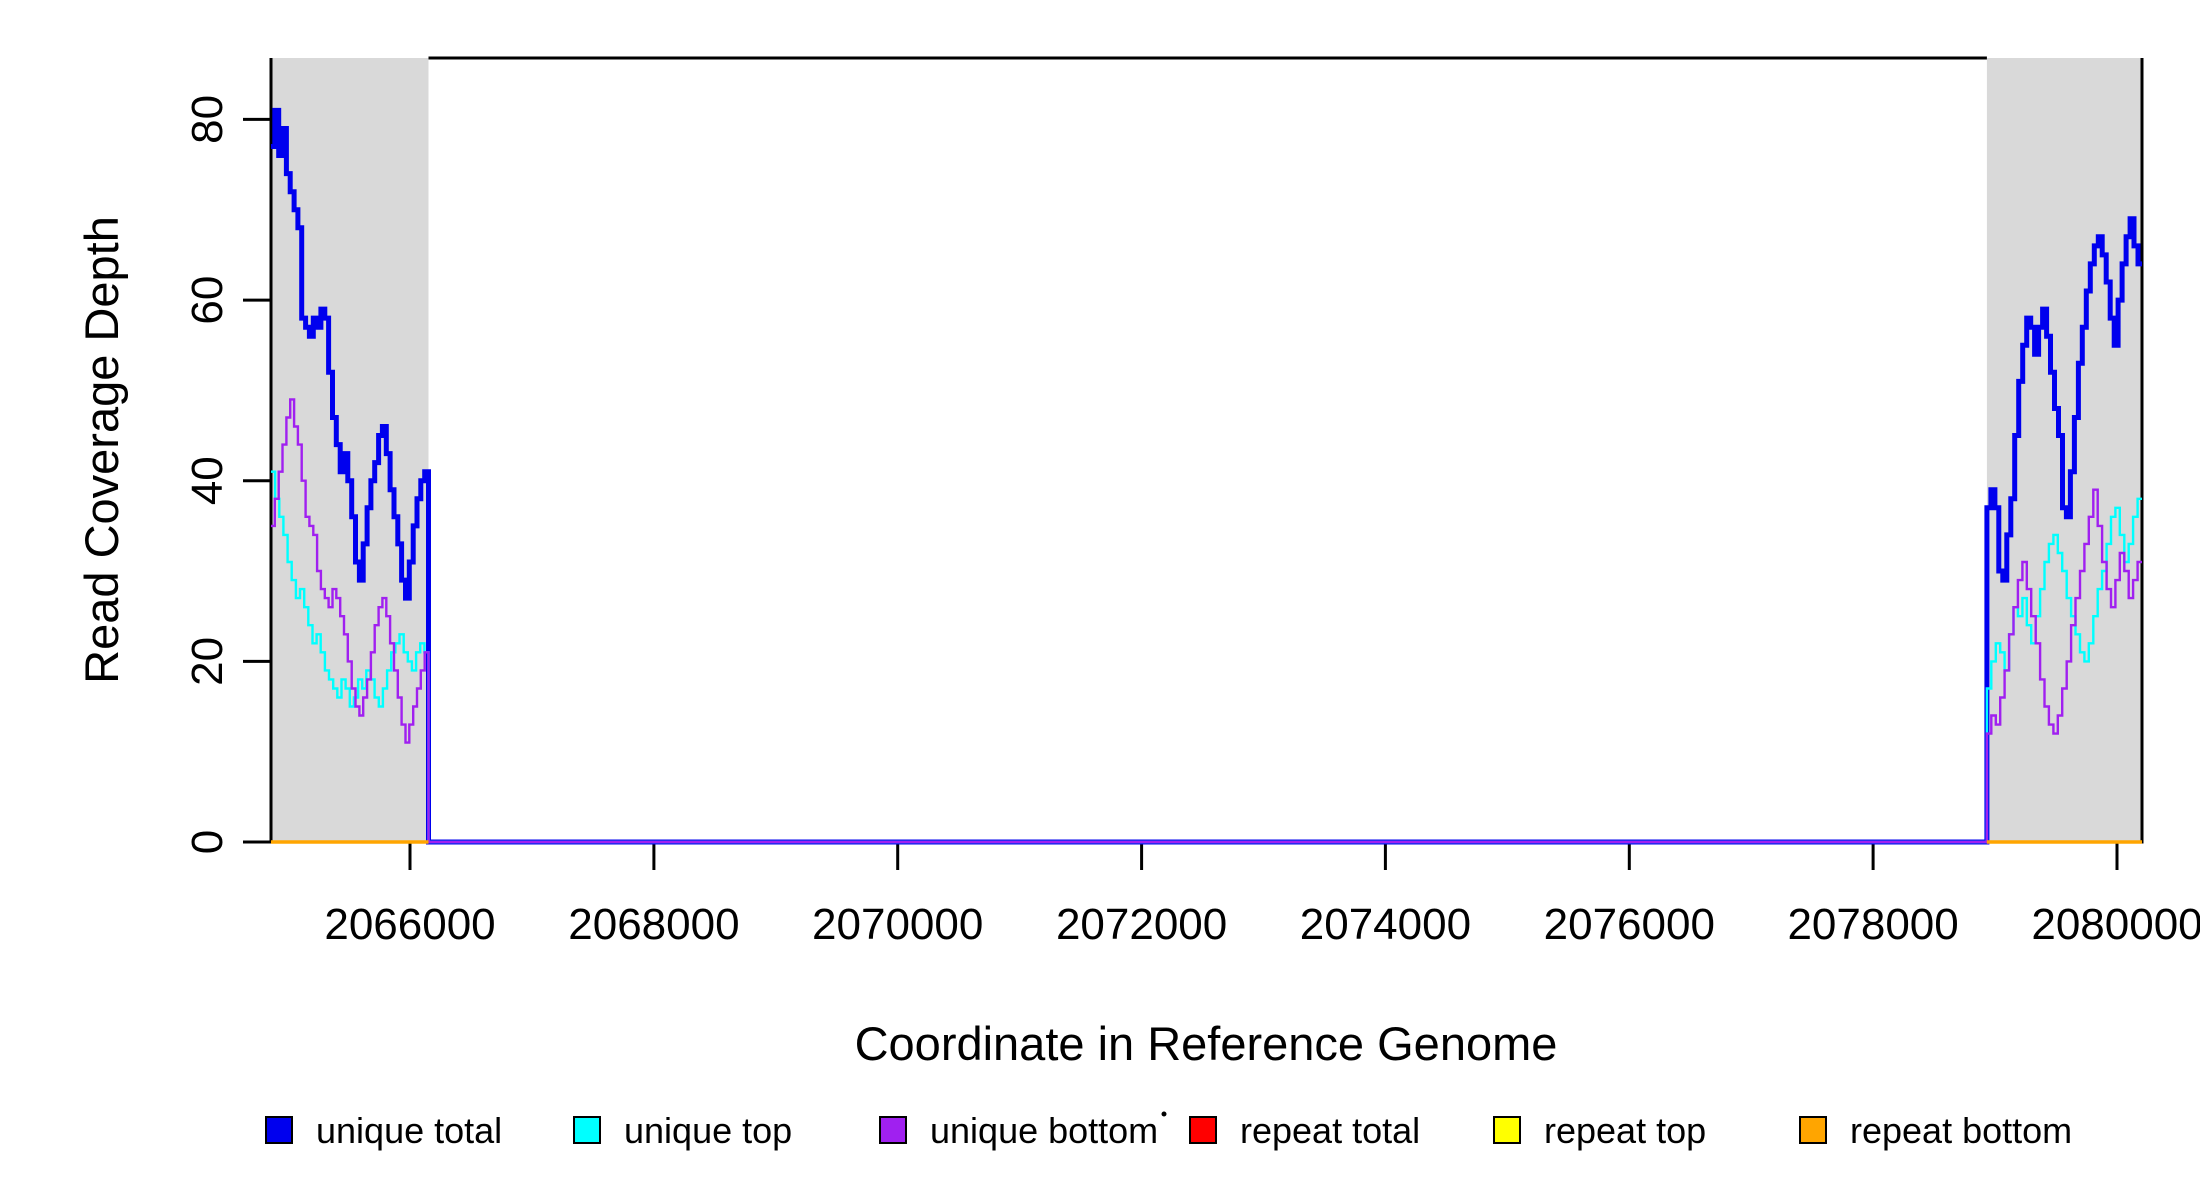 The image size is (2200, 1200). What do you see at coordinates (207, 300) in the screenshot?
I see `y-tick-label: 60` at bounding box center [207, 300].